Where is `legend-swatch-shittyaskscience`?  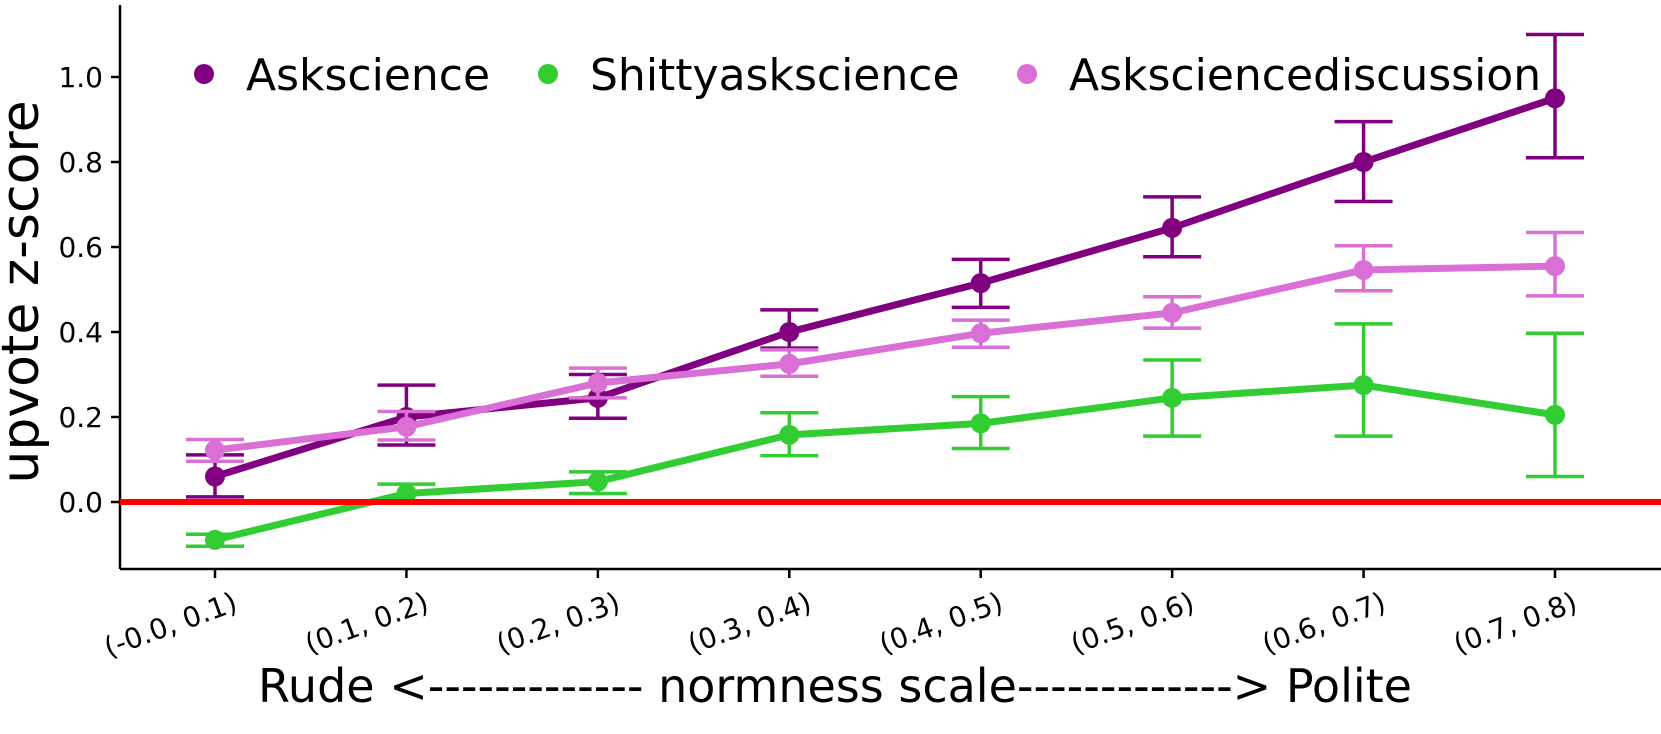 legend-swatch-shittyaskscience is located at coordinates (548, 74).